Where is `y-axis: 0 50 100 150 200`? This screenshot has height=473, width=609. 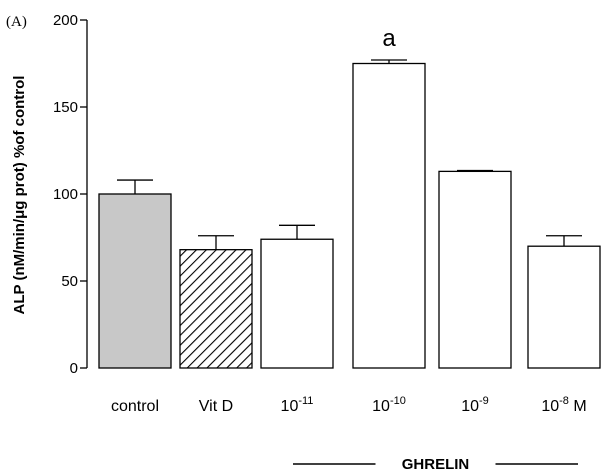
y-axis: 0 50 100 150 200 is located at coordinates (70, 194).